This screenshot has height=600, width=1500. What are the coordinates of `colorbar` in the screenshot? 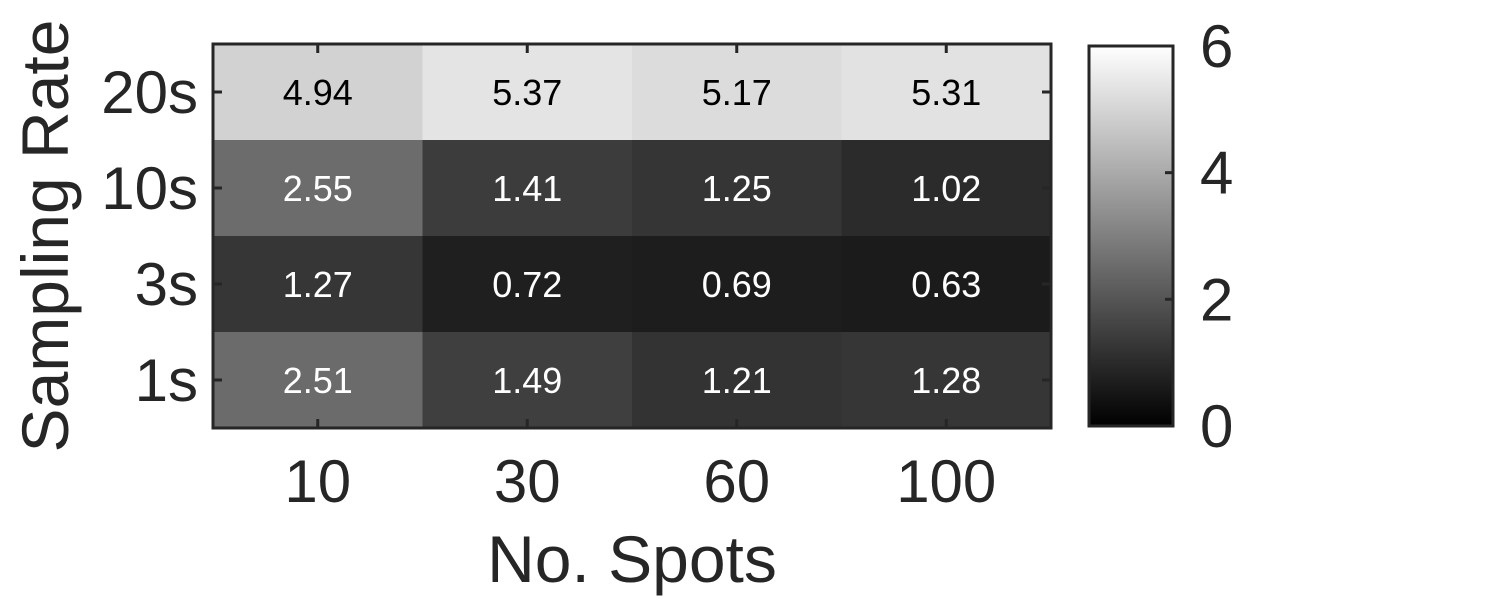 It's located at (1131, 236).